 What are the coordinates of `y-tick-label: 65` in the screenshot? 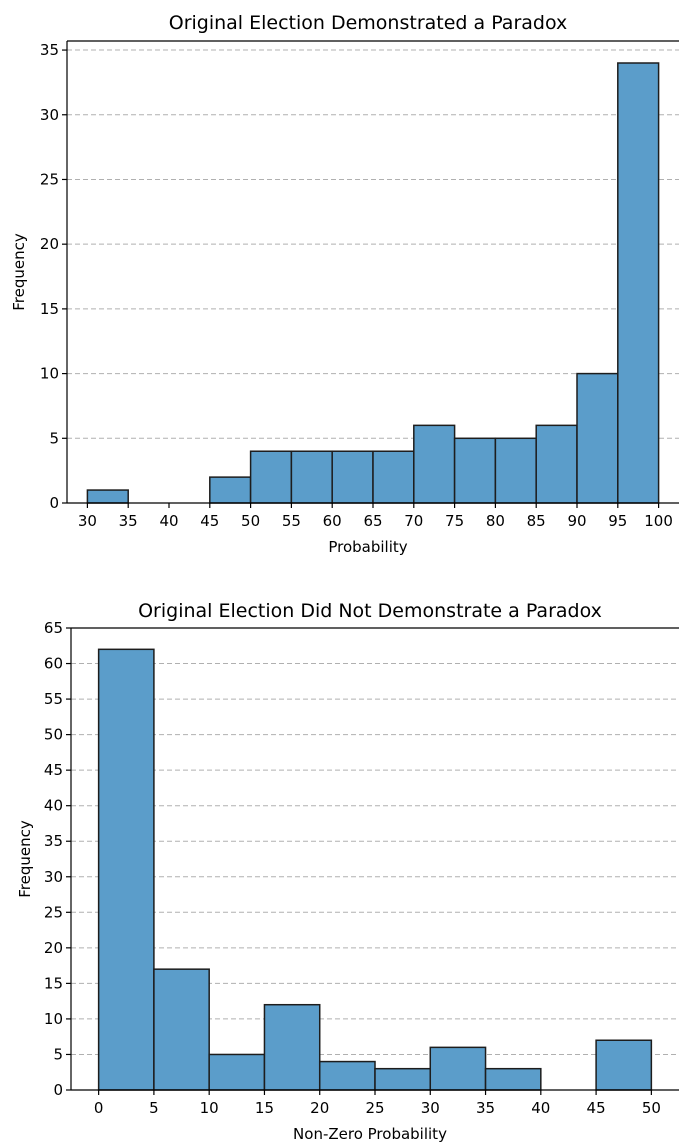 It's located at (53, 628).